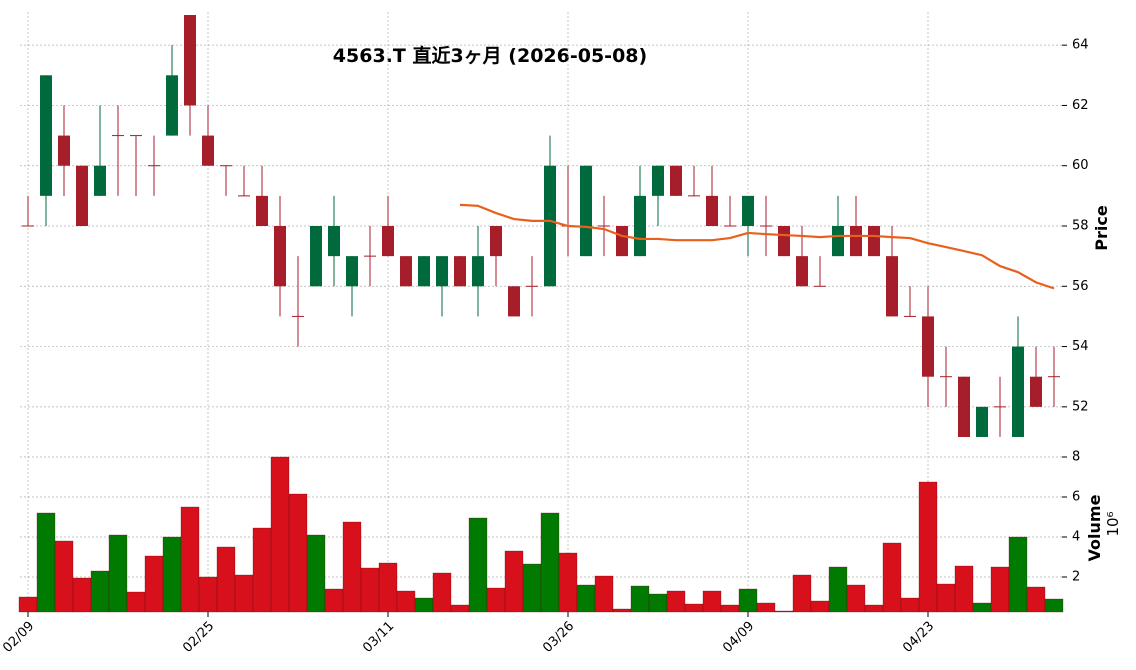 Image resolution: width=1136 pixels, height=670 pixels. I want to click on x-tick-label: 02/25, so click(198, 637).